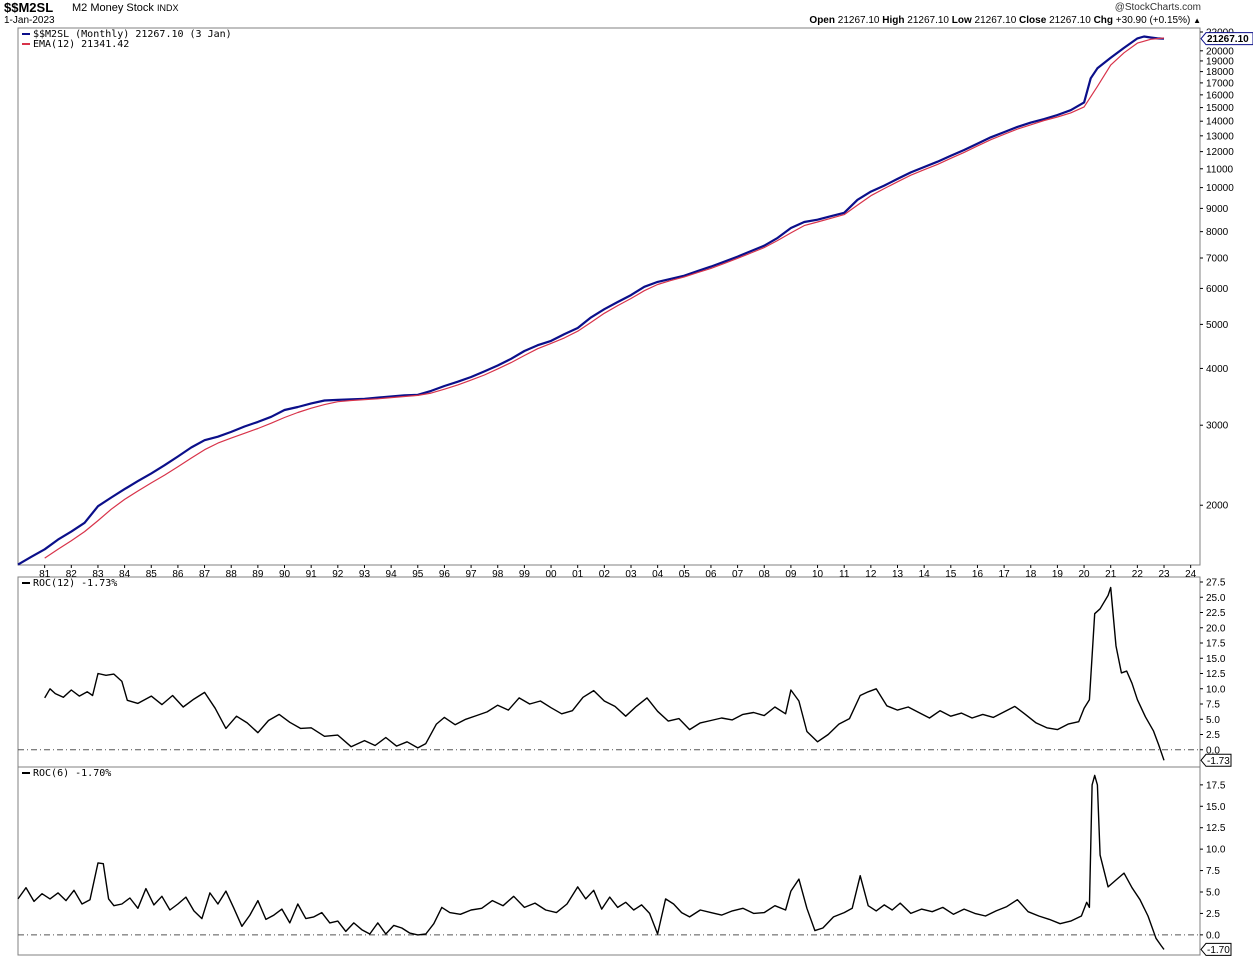 This screenshot has width=1253, height=956. Describe the element at coordinates (1005, 574) in the screenshot. I see `x-tick-label-17: 17` at that location.